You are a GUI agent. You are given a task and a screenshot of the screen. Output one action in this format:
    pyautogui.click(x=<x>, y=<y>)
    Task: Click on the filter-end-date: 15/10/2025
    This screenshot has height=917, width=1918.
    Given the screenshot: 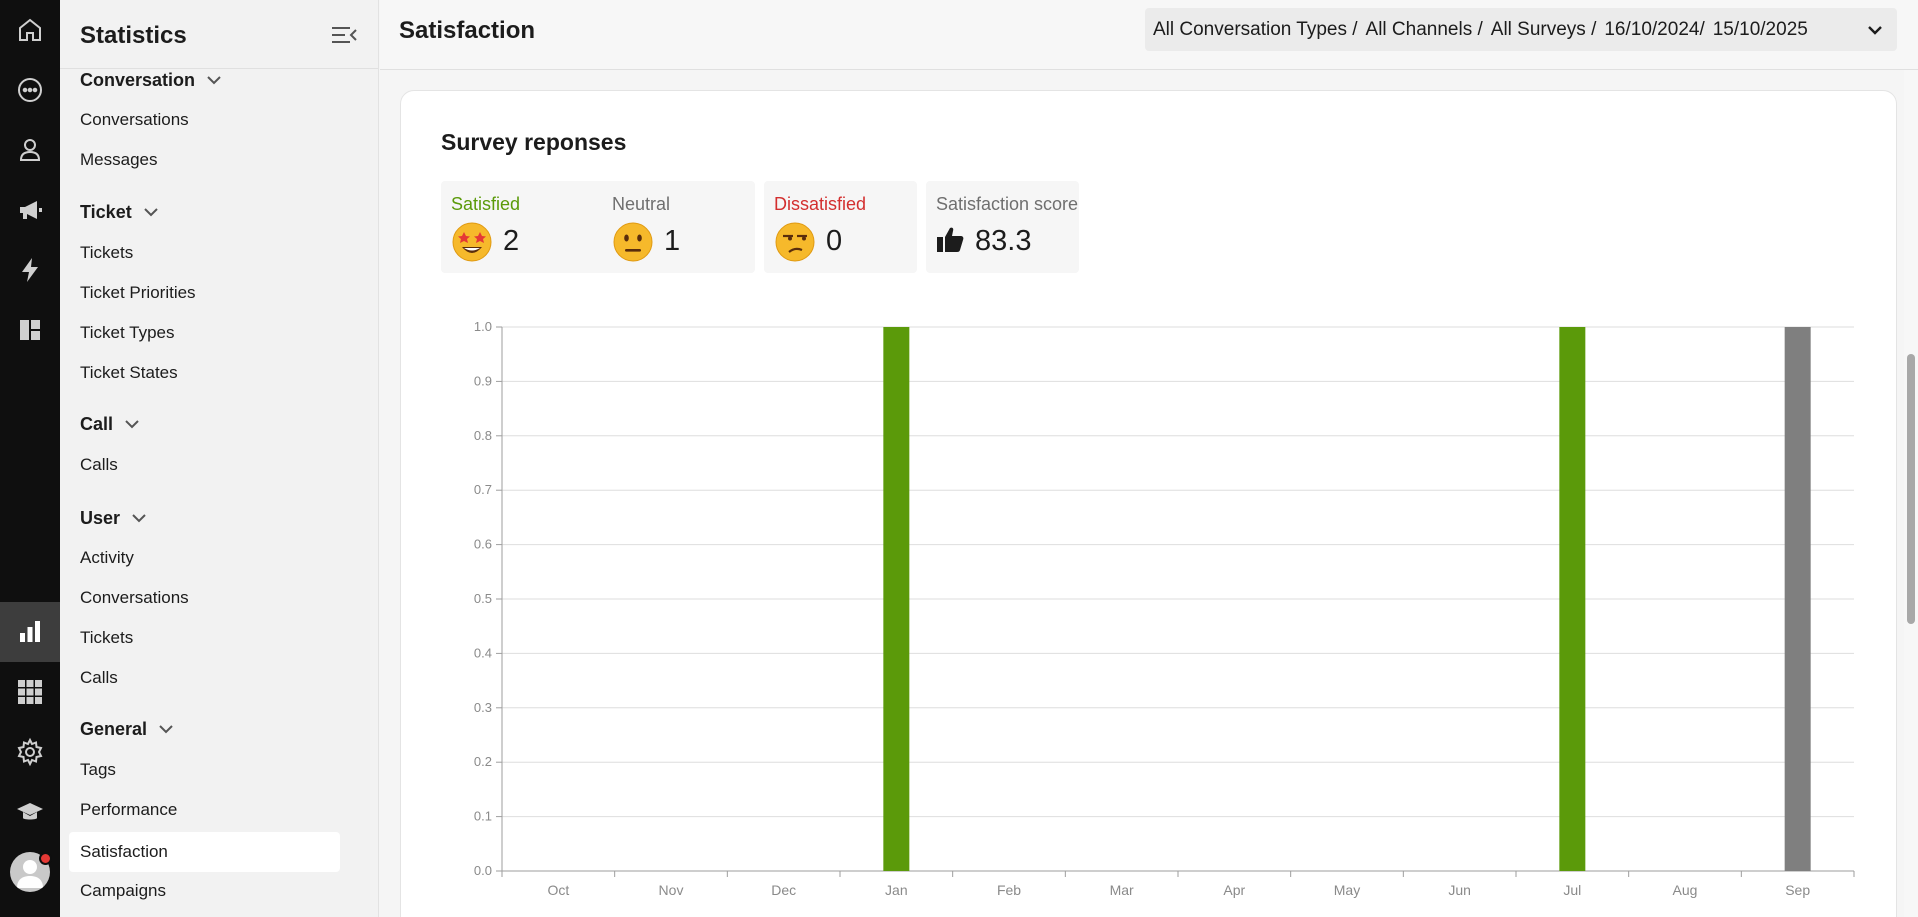 What is the action you would take?
    pyautogui.click(x=1760, y=29)
    